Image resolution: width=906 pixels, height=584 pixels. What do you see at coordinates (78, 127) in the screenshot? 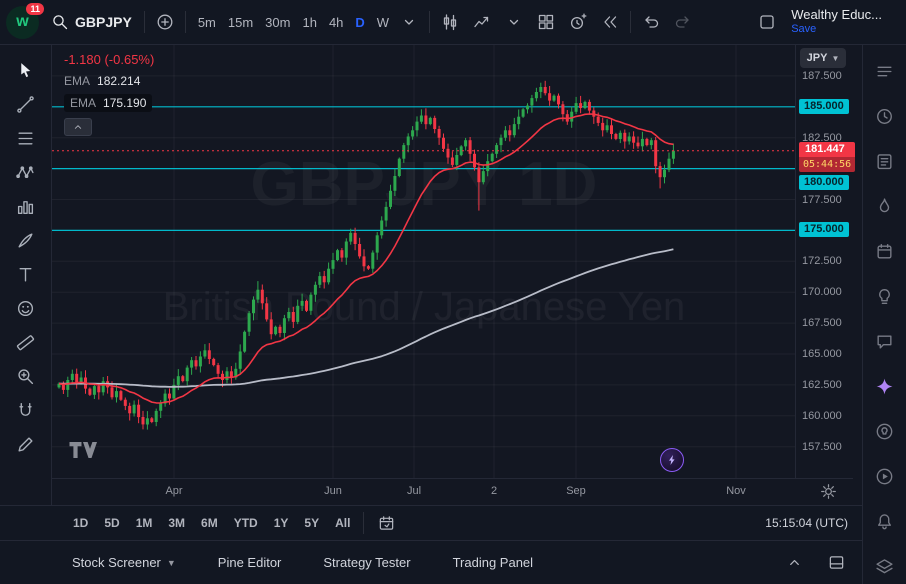
I see `legend-collapse-button` at bounding box center [78, 127].